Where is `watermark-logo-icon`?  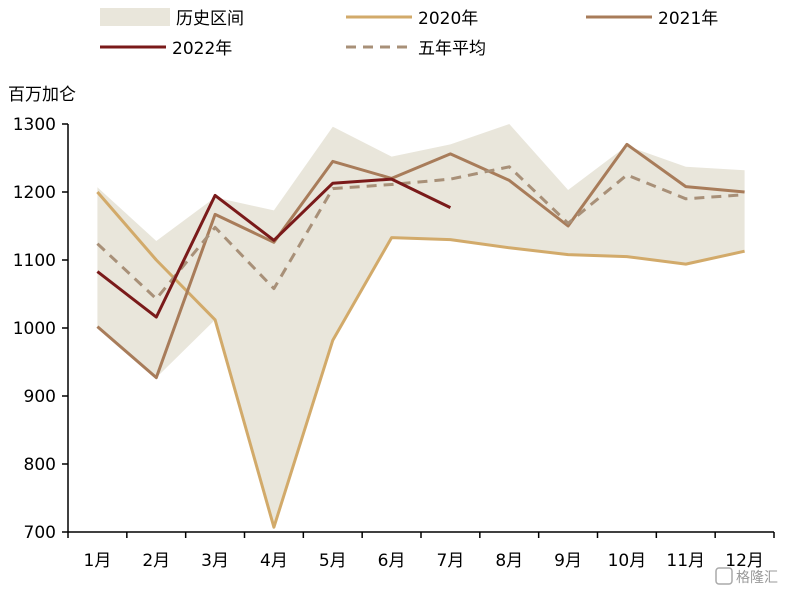 watermark-logo-icon is located at coordinates (724, 576).